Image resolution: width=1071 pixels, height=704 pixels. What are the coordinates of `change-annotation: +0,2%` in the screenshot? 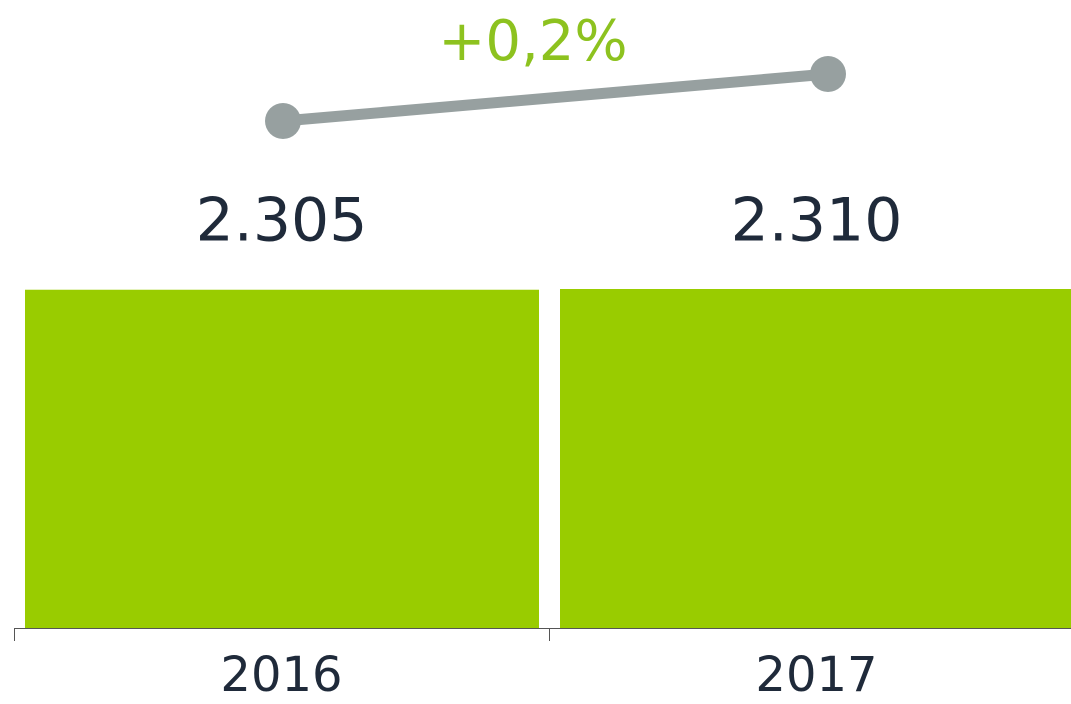 It's located at (532, 41).